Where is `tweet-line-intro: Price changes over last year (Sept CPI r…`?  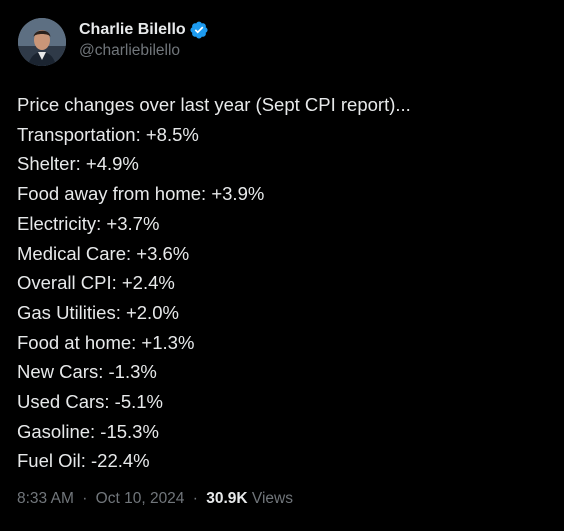
tweet-line-intro: Price changes over last year (Sept CPI r… is located at coordinates (214, 104).